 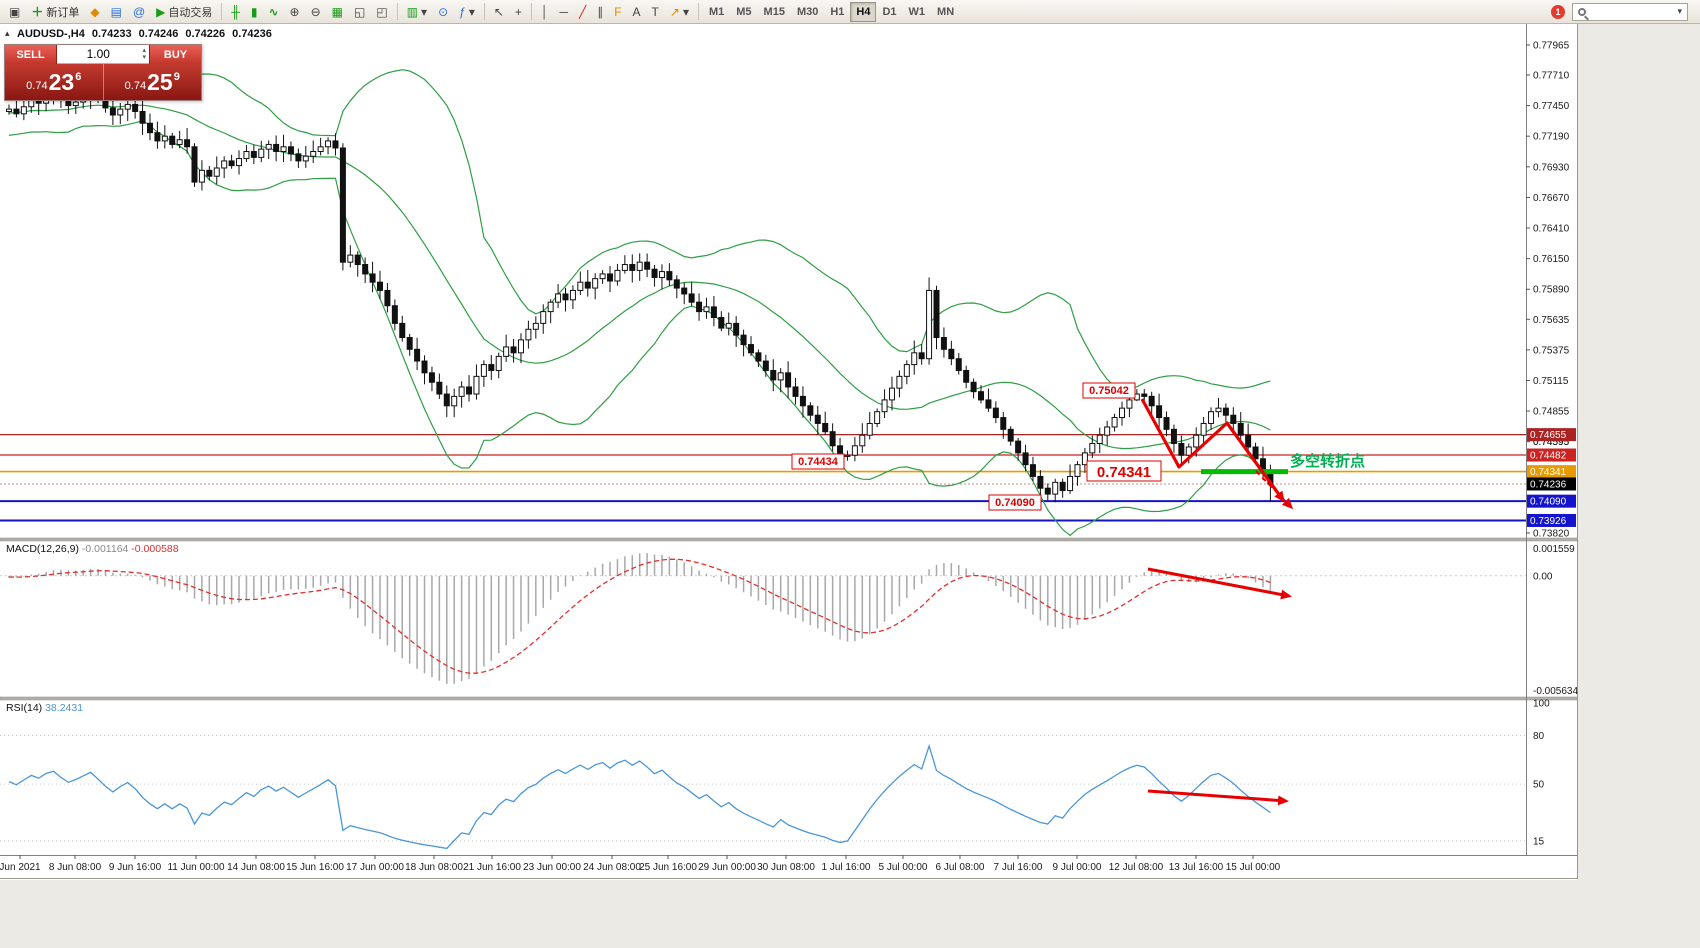 I want to click on open-value: 0.74233, so click(x=111, y=34).